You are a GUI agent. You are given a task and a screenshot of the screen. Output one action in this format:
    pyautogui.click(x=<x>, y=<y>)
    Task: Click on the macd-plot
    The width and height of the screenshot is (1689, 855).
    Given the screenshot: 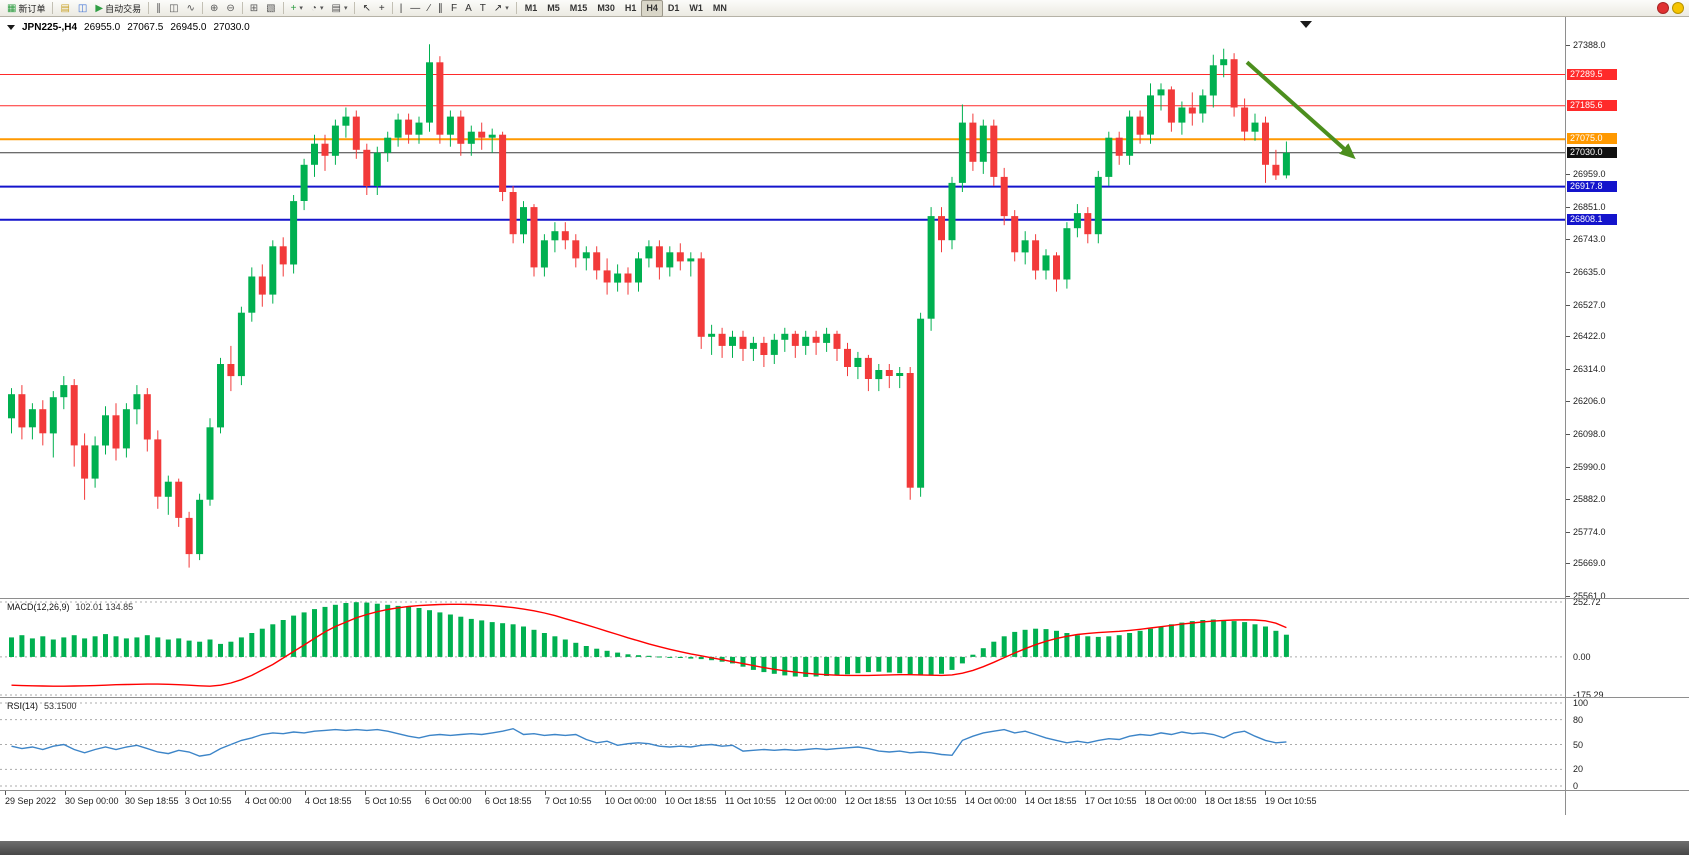 What is the action you would take?
    pyautogui.click(x=782, y=648)
    